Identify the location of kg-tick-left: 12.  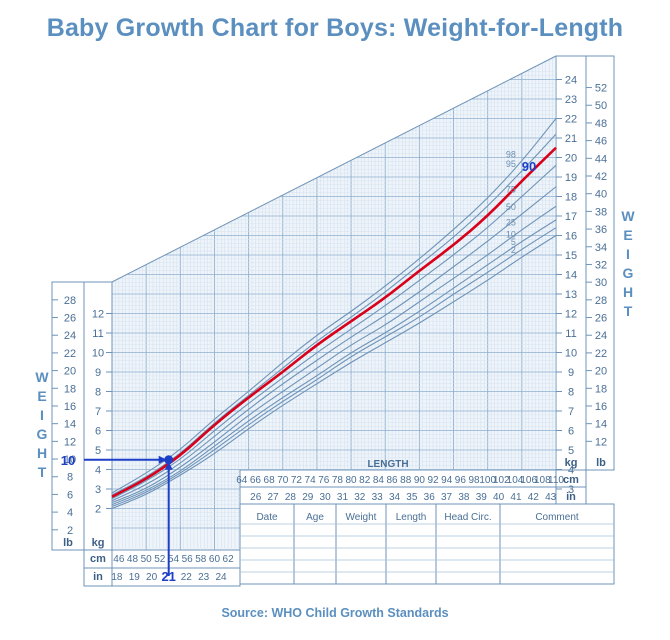
(98, 315).